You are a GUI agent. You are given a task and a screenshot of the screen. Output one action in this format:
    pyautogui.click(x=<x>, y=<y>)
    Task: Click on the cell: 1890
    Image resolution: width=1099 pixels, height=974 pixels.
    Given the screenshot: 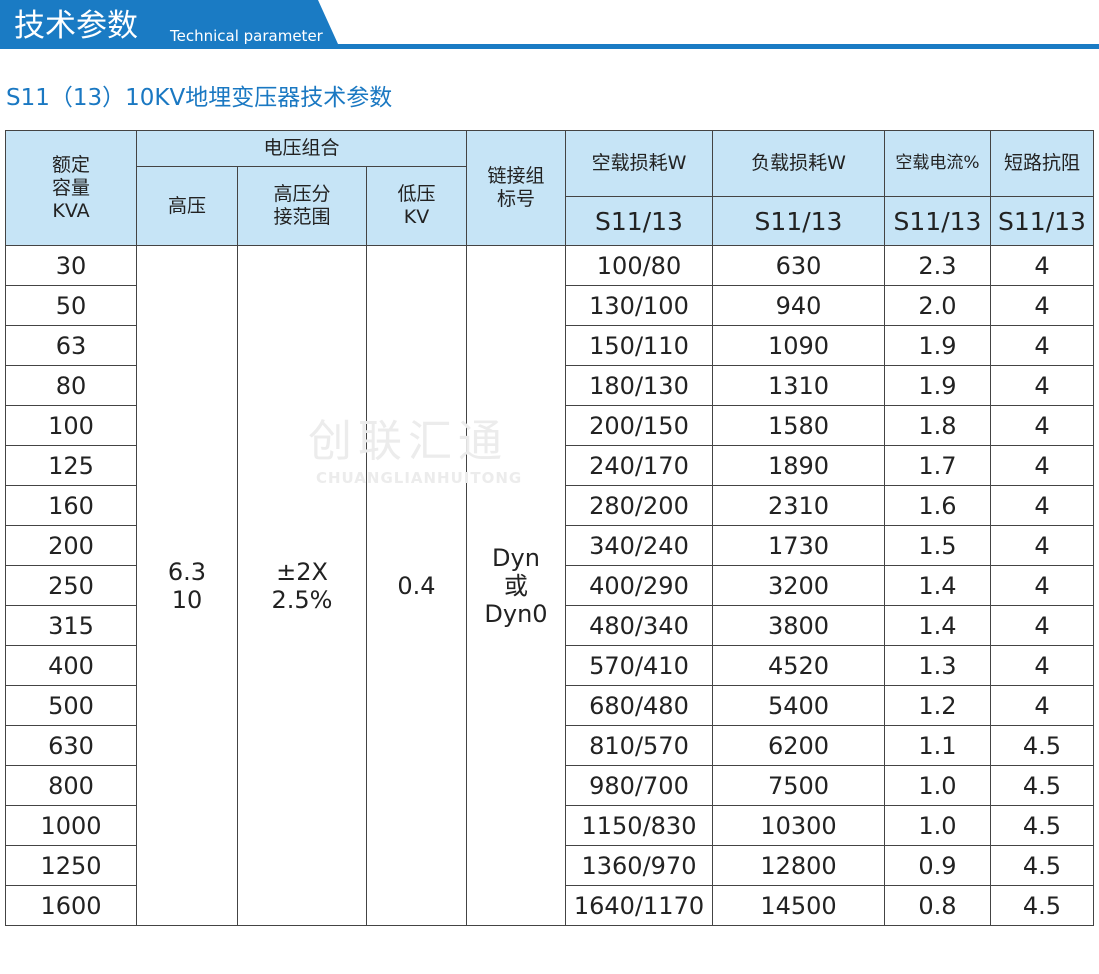 What is the action you would take?
    pyautogui.click(x=798, y=465)
    